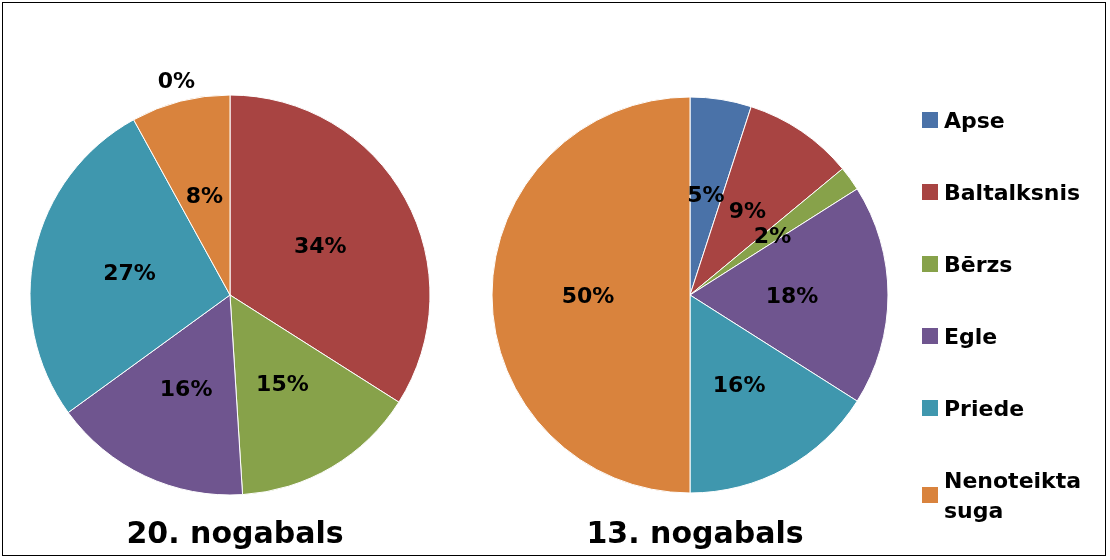  What do you see at coordinates (282, 384) in the screenshot?
I see `data-label: 15%` at bounding box center [282, 384].